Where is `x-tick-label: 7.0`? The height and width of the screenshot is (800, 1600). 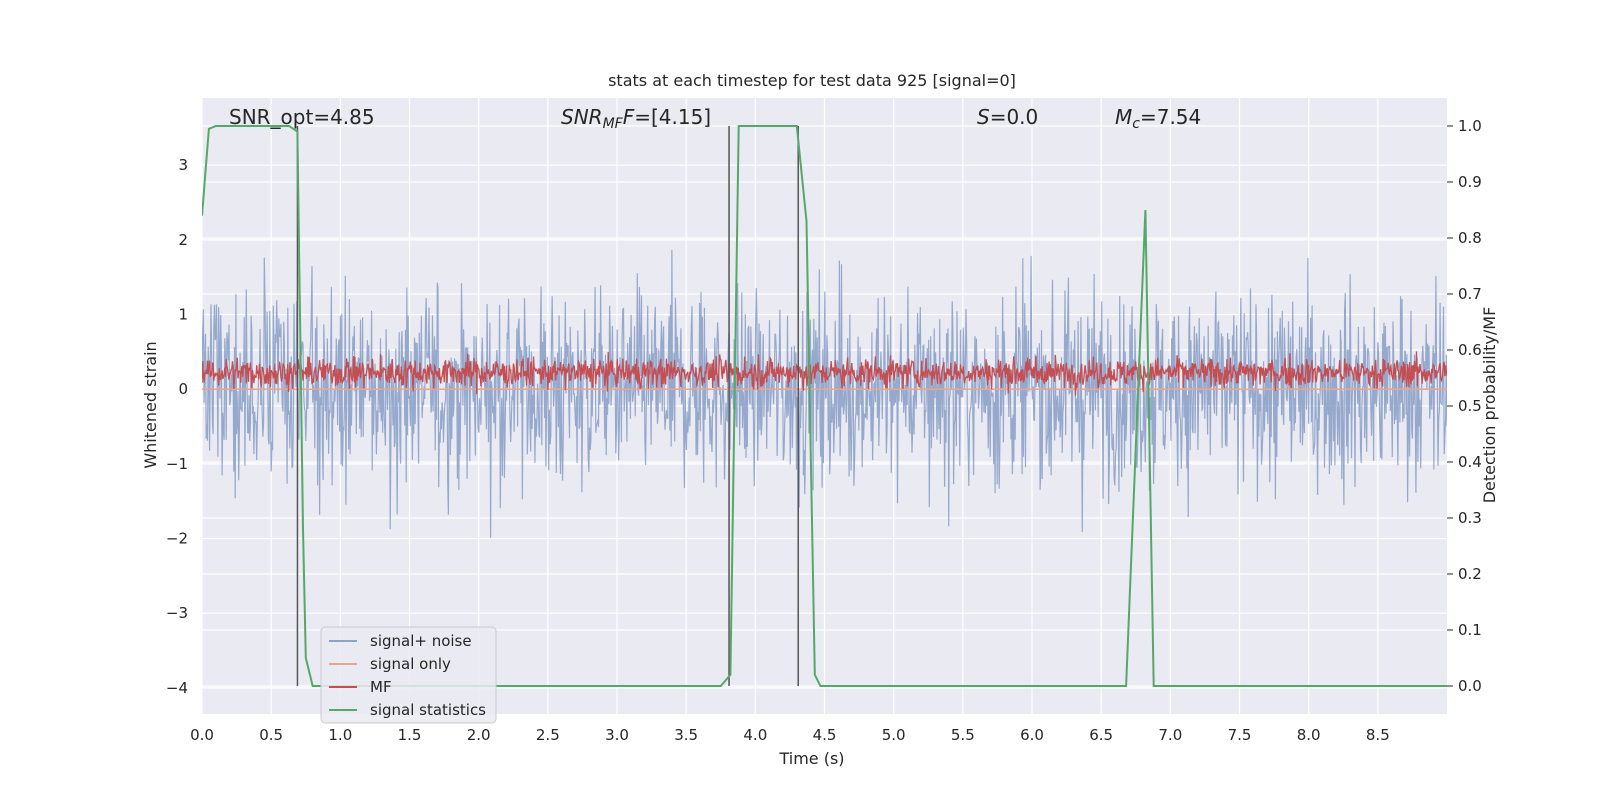 x-tick-label: 7.0 is located at coordinates (1170, 735).